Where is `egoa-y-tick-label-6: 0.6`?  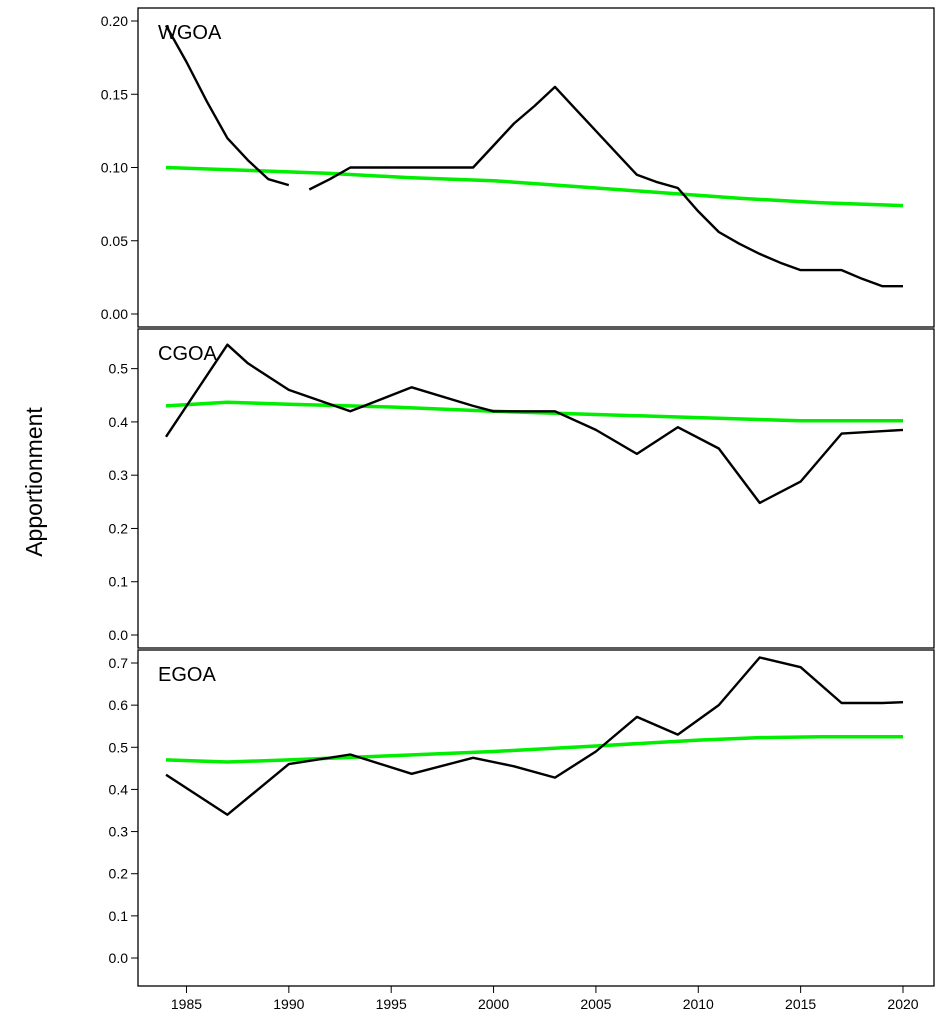
egoa-y-tick-label-6: 0.6 is located at coordinates (119, 705).